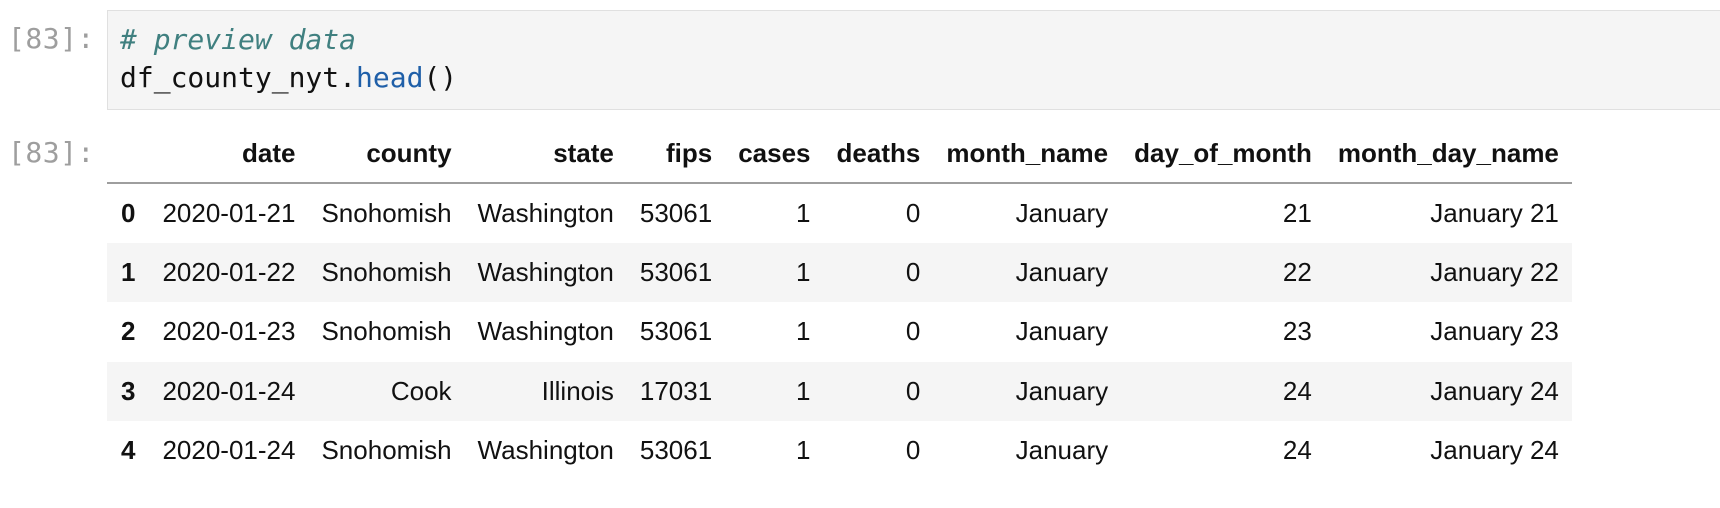 The height and width of the screenshot is (508, 1720). I want to click on code-line-2: df_county_nyt.head(), so click(288, 77).